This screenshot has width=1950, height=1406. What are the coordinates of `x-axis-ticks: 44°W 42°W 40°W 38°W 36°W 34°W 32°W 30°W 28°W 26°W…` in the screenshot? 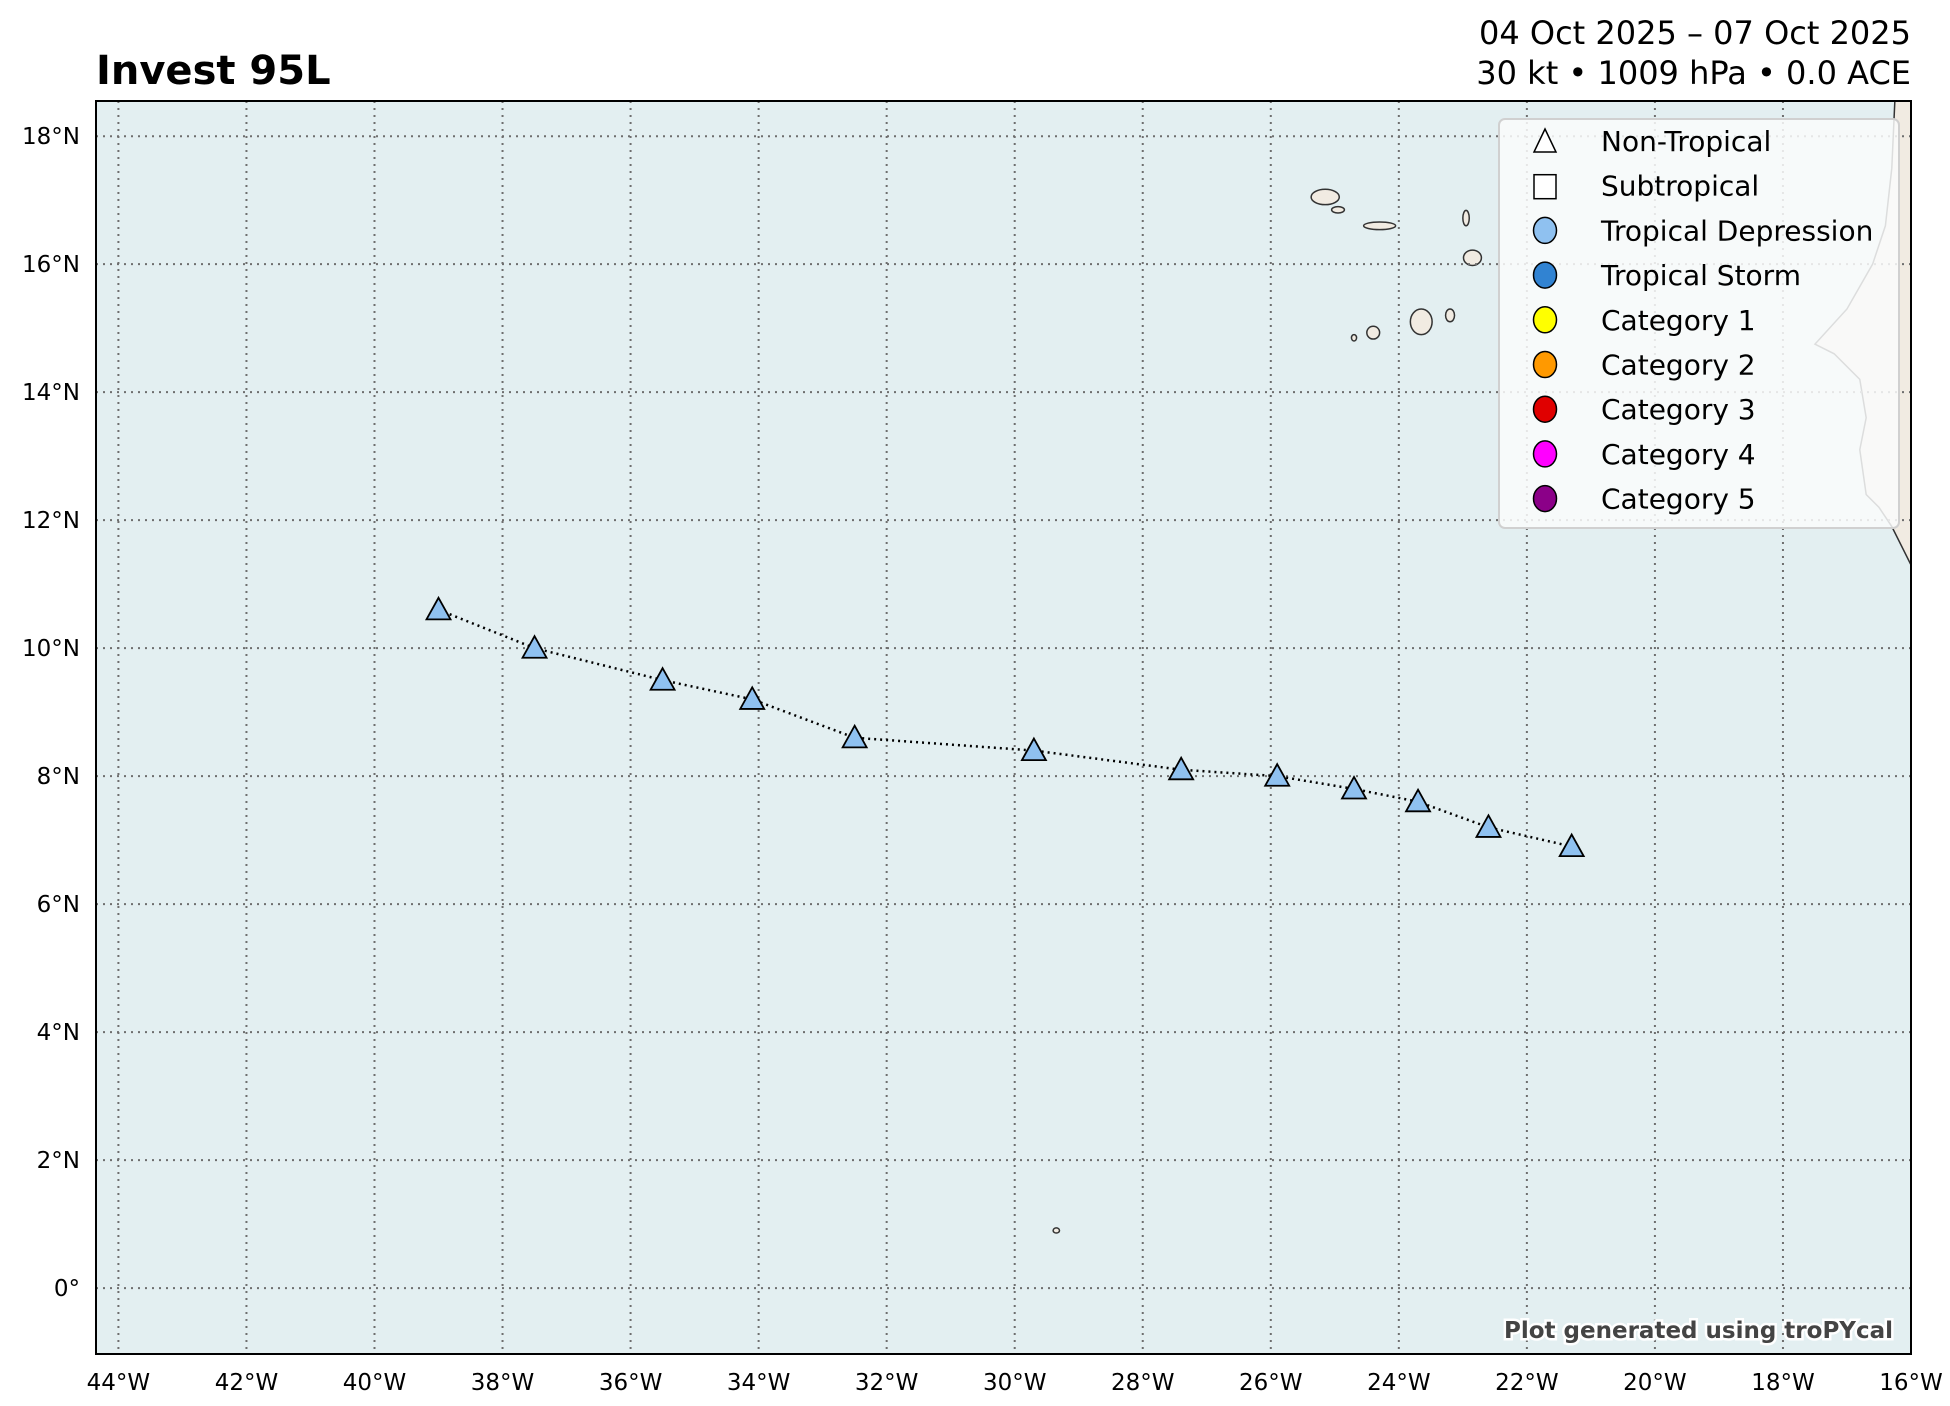 It's located at (1015, 1383).